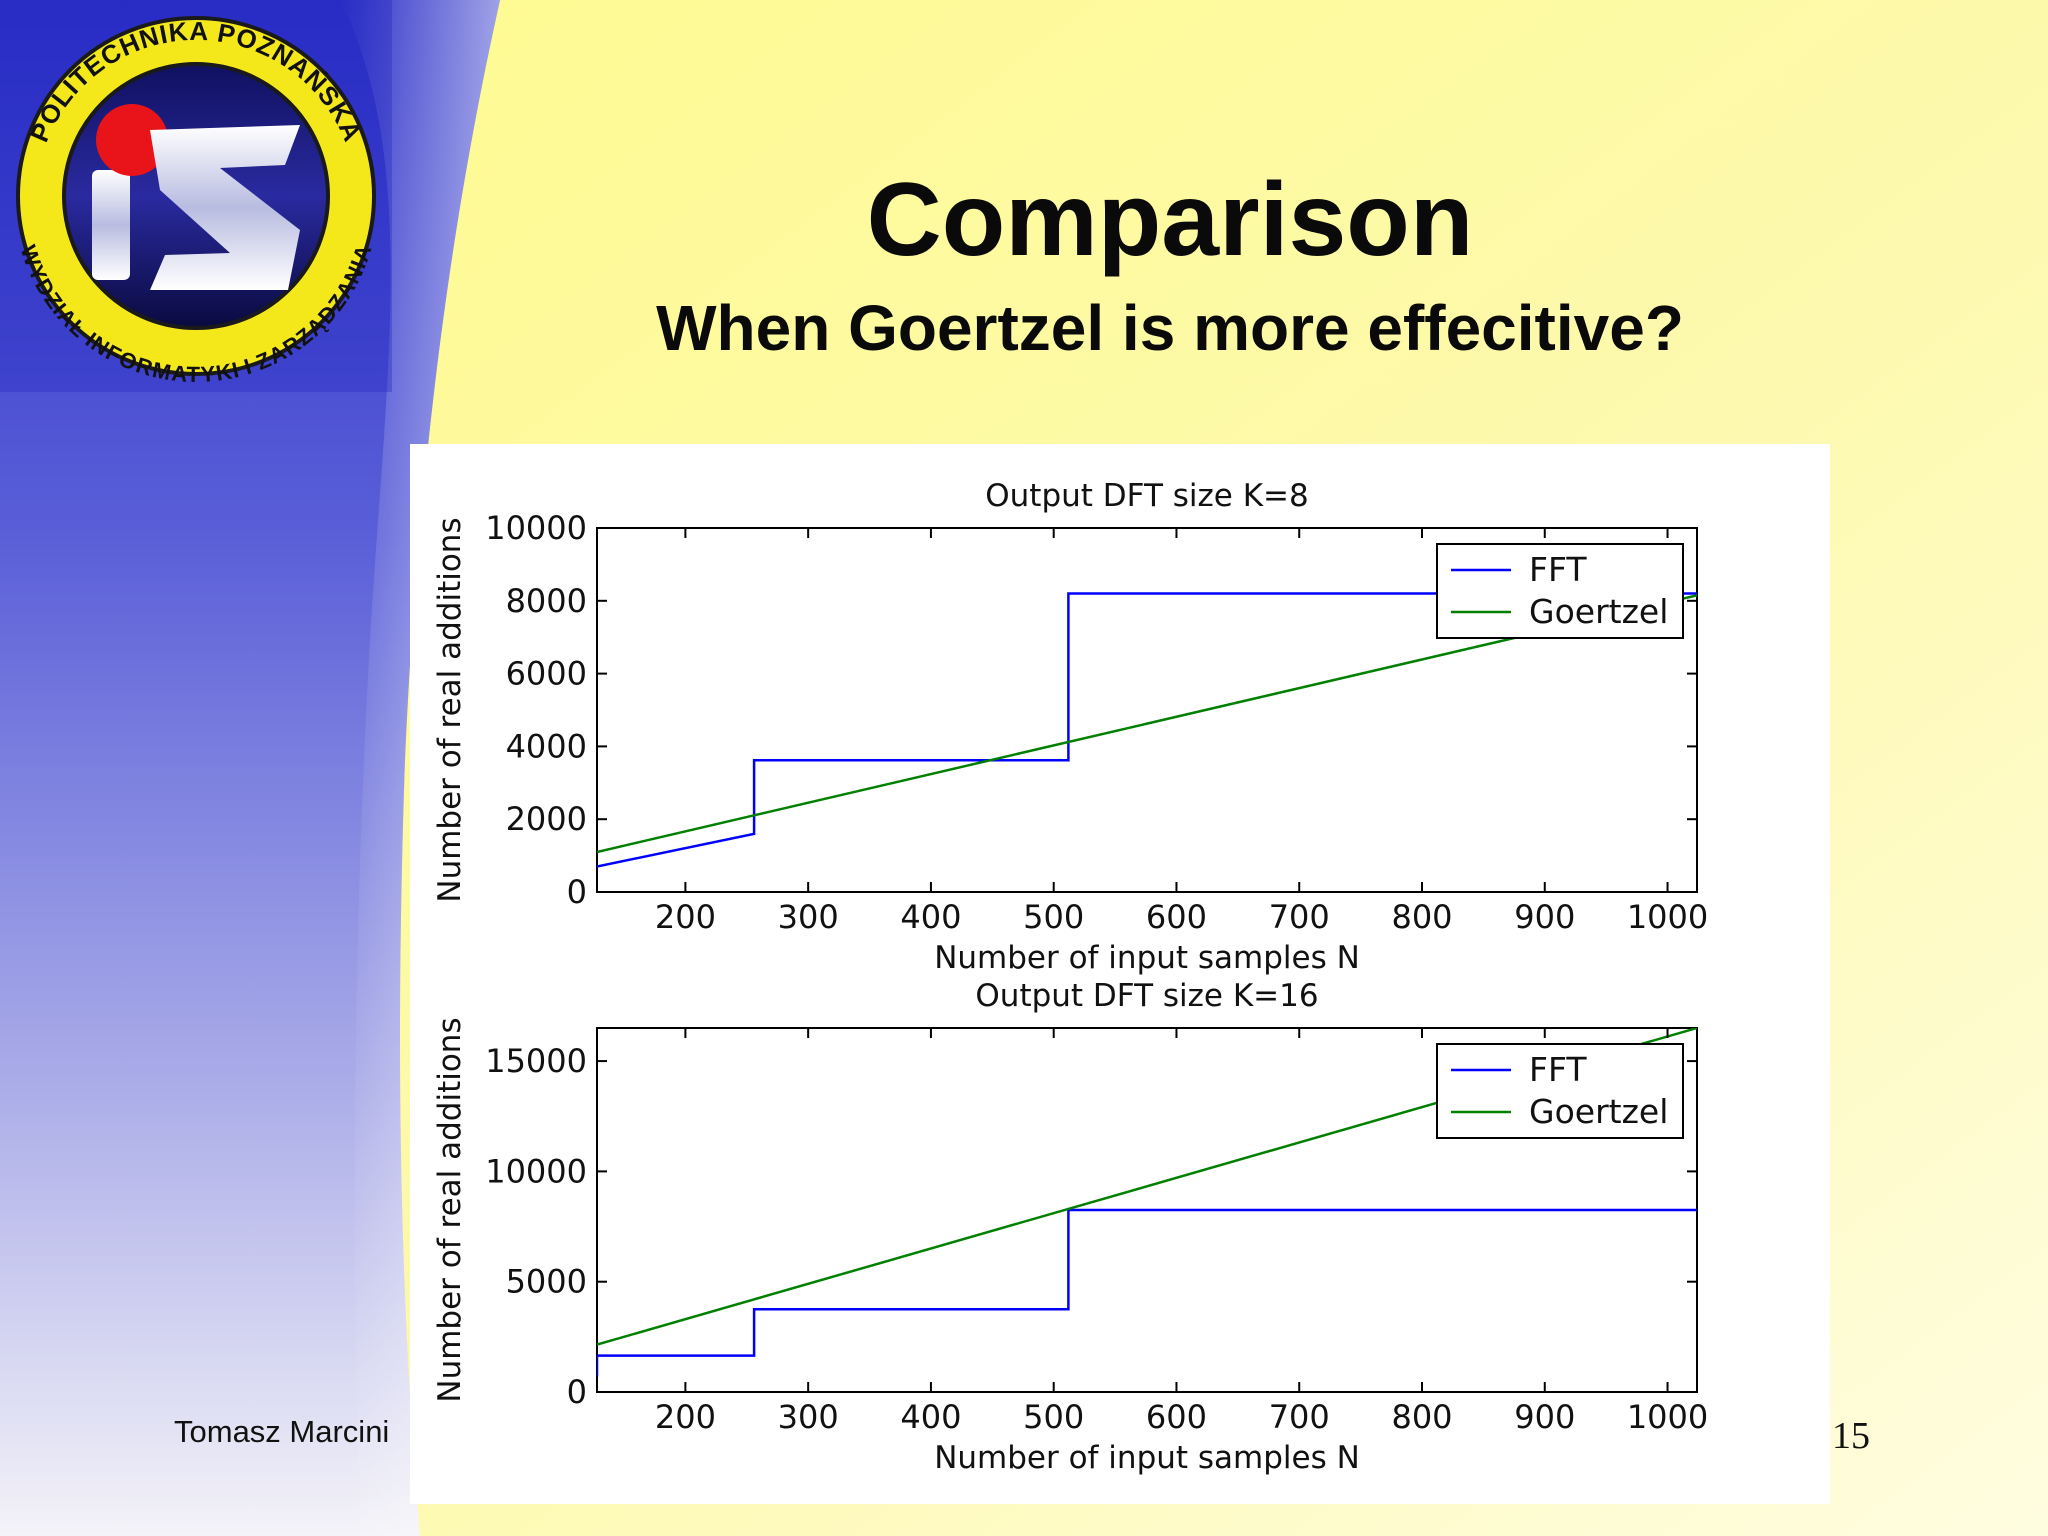 The width and height of the screenshot is (2048, 1536). Describe the element at coordinates (546, 819) in the screenshot. I see `y-tick-label: 2000` at that location.